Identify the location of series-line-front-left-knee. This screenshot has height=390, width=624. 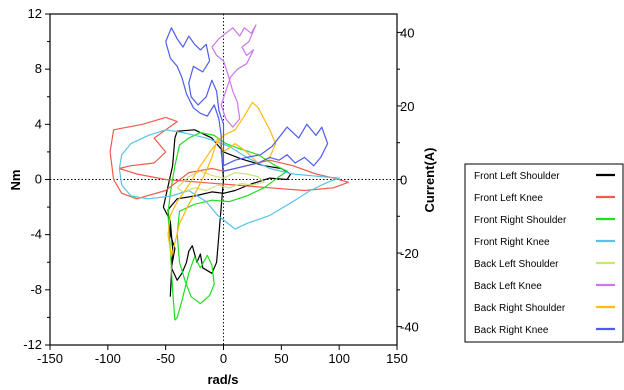
(229, 158).